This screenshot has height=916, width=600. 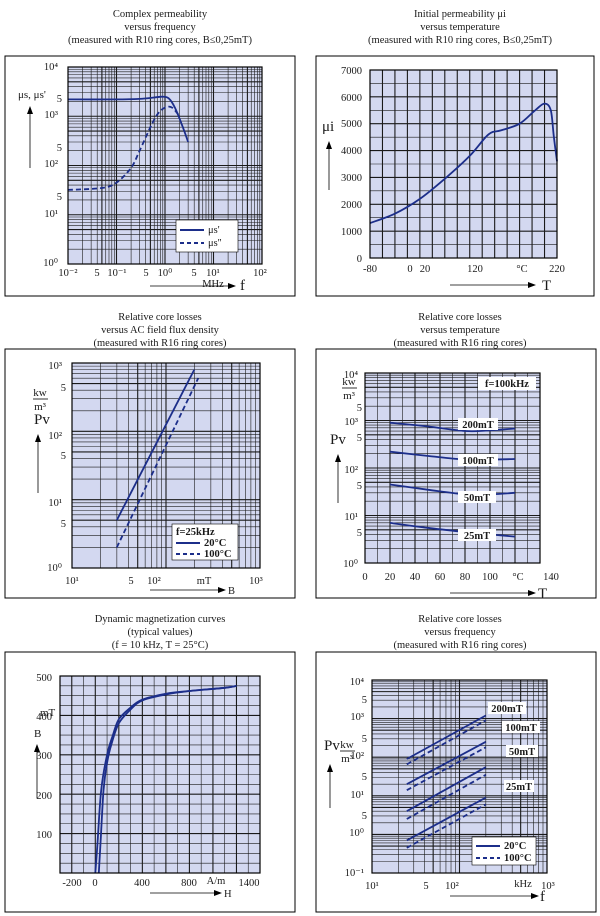 What do you see at coordinates (72, 581) in the screenshot?
I see `x-tick-label: 10¹` at bounding box center [72, 581].